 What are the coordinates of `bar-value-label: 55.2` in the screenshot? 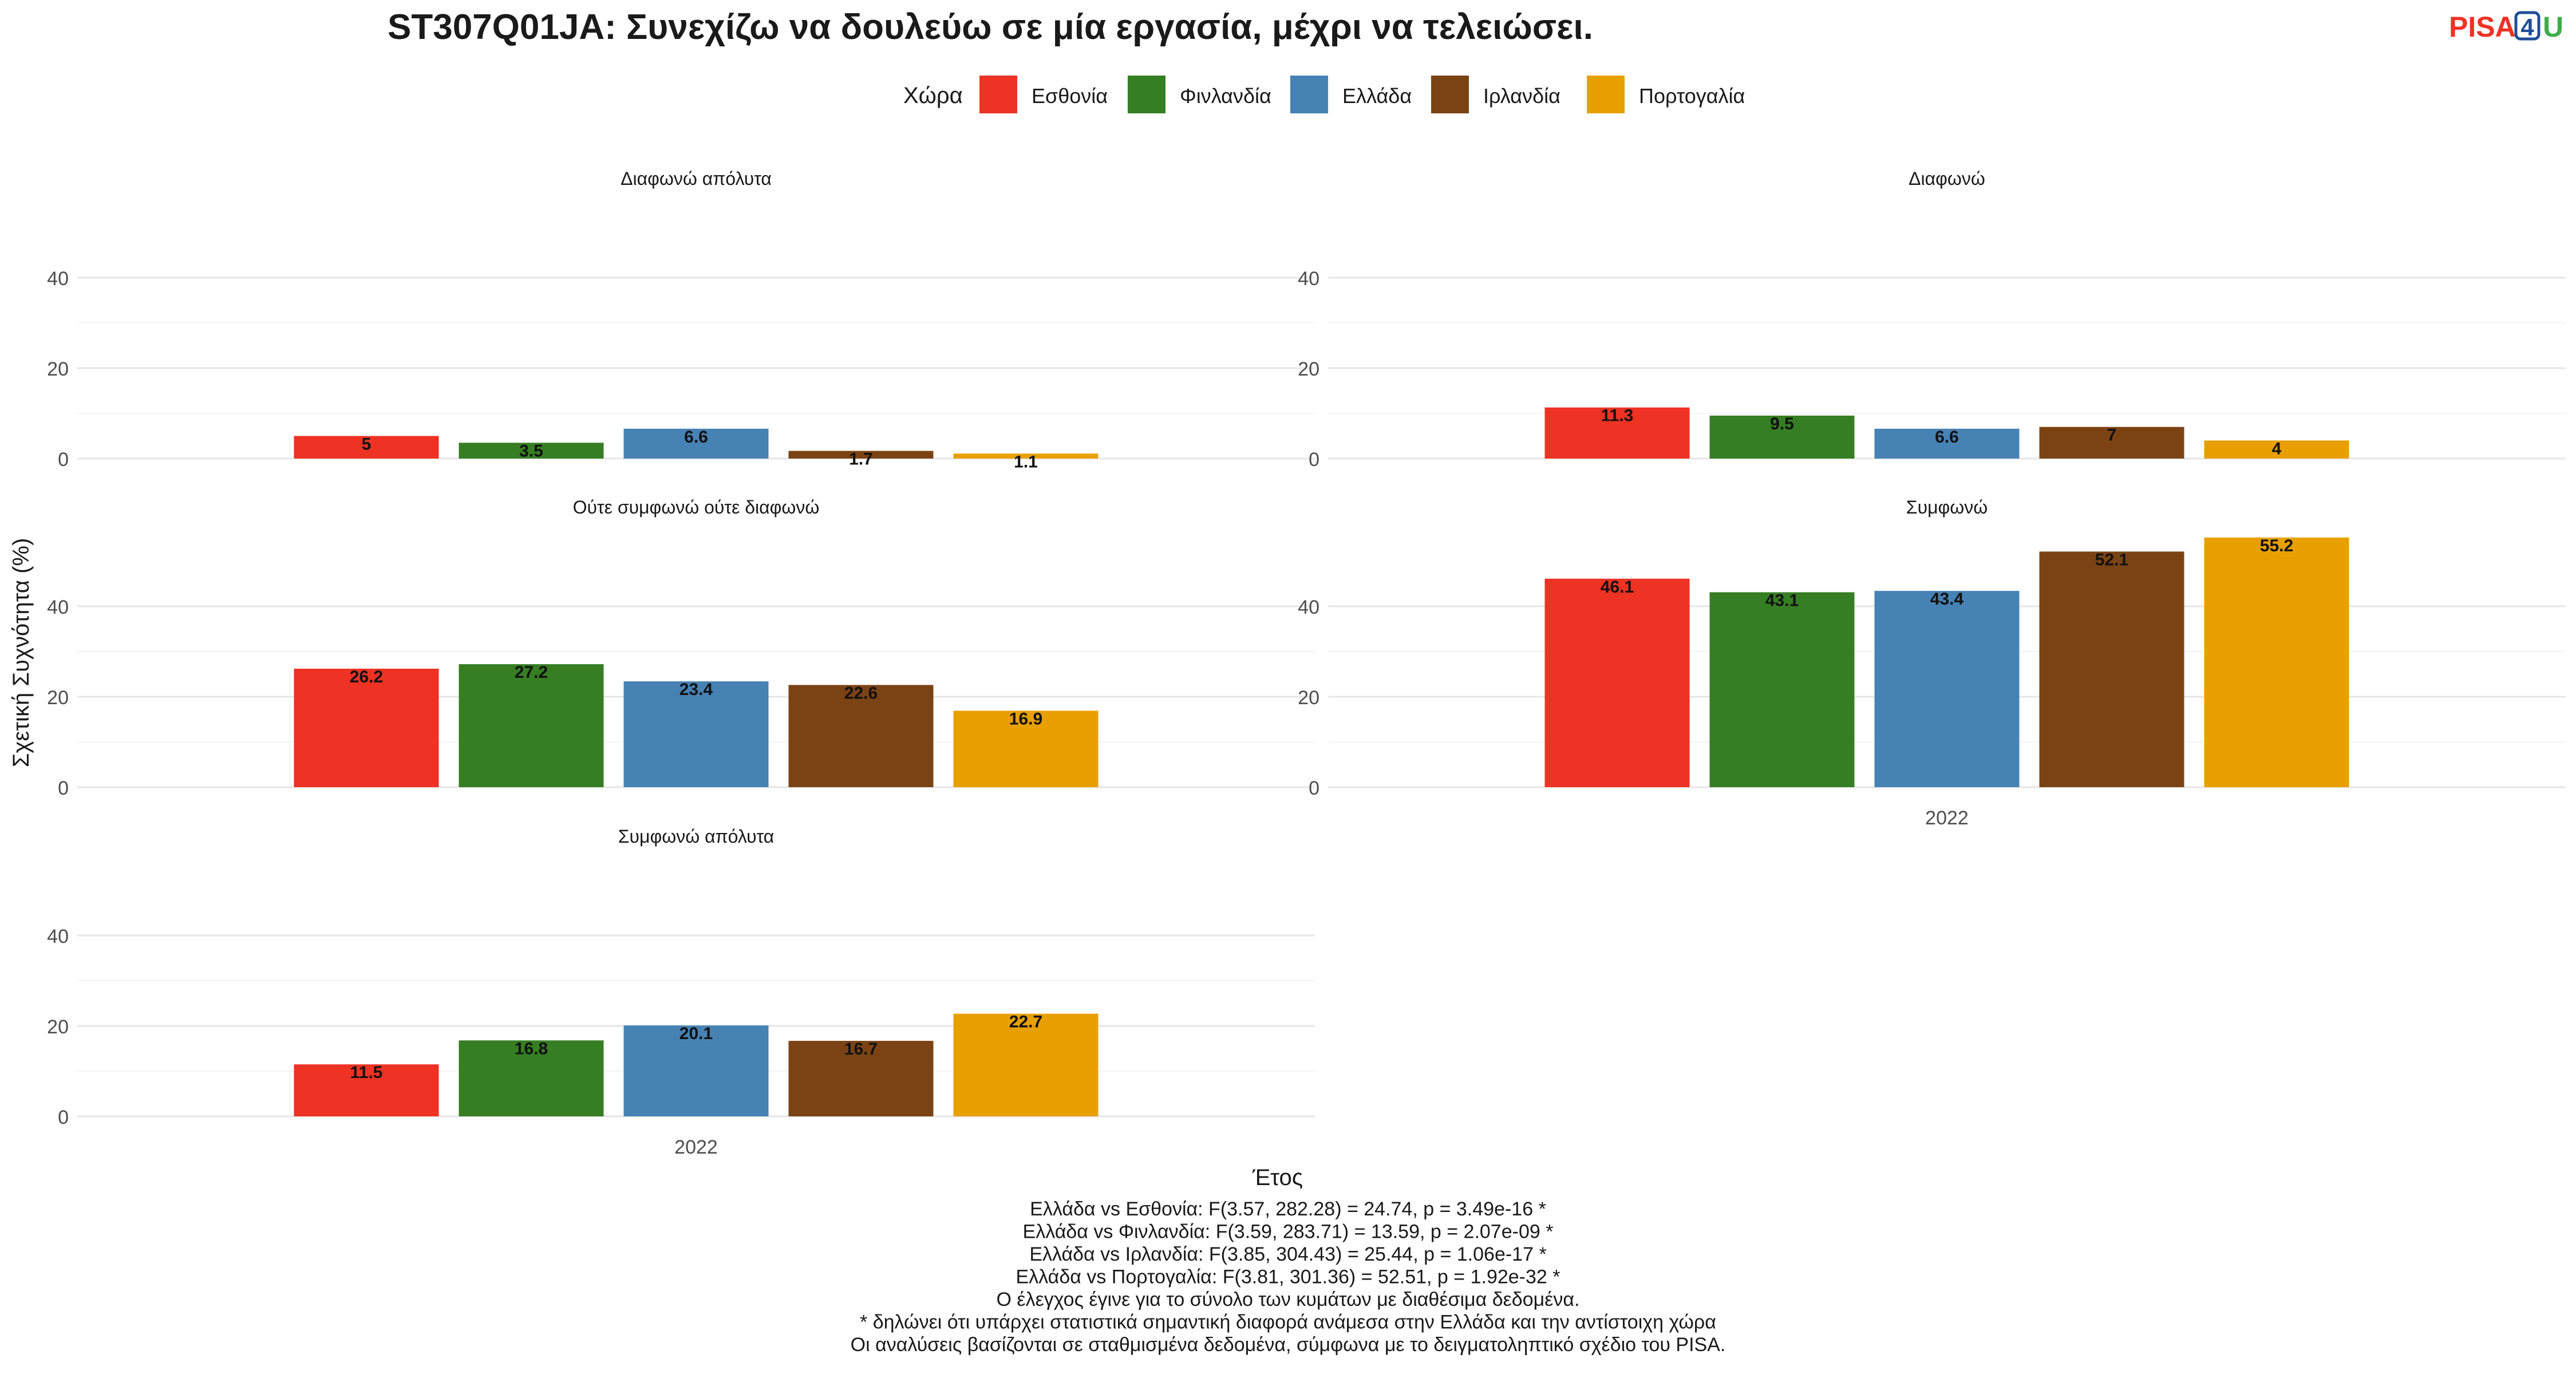 It's located at (2276, 546).